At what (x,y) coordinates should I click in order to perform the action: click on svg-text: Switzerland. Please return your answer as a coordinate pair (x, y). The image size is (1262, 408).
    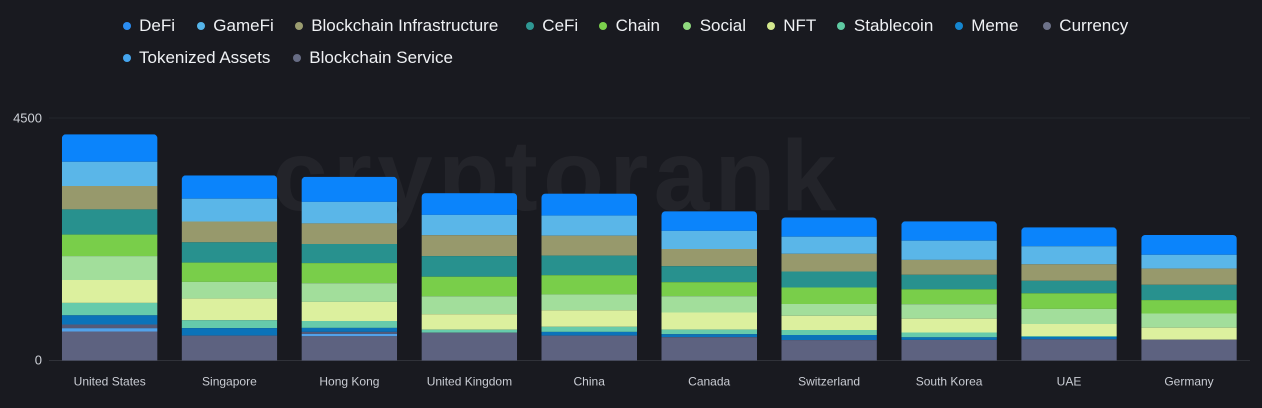
    Looking at the image, I should click on (829, 382).